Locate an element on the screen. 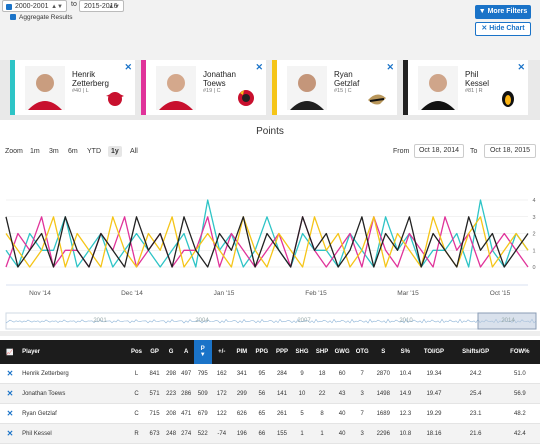  navigator-series is located at coordinates (271, 321).